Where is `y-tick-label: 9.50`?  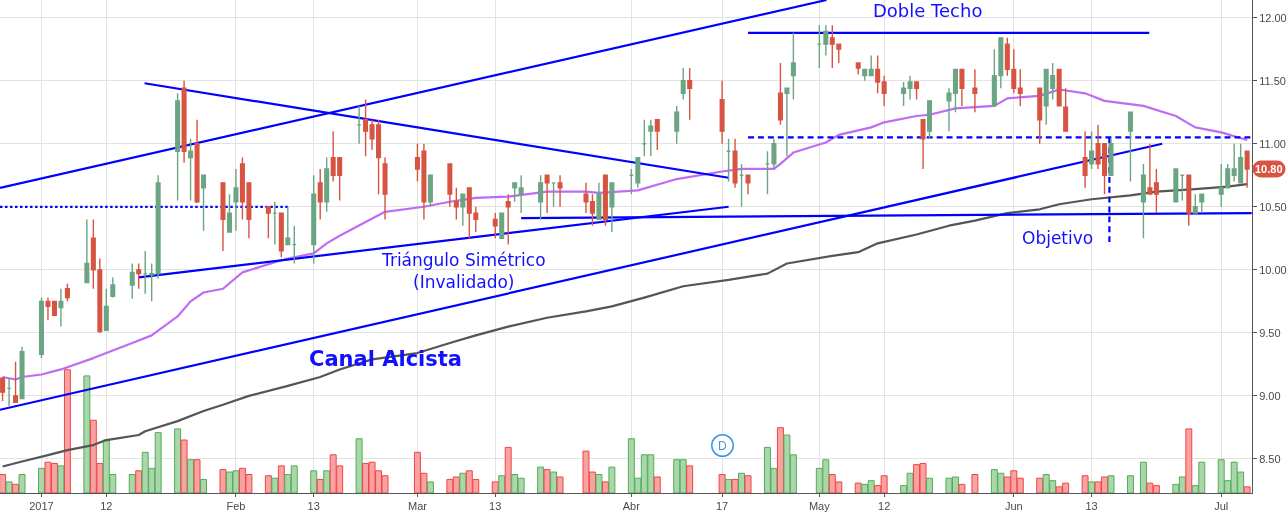 y-tick-label: 9.50 is located at coordinates (1270, 332).